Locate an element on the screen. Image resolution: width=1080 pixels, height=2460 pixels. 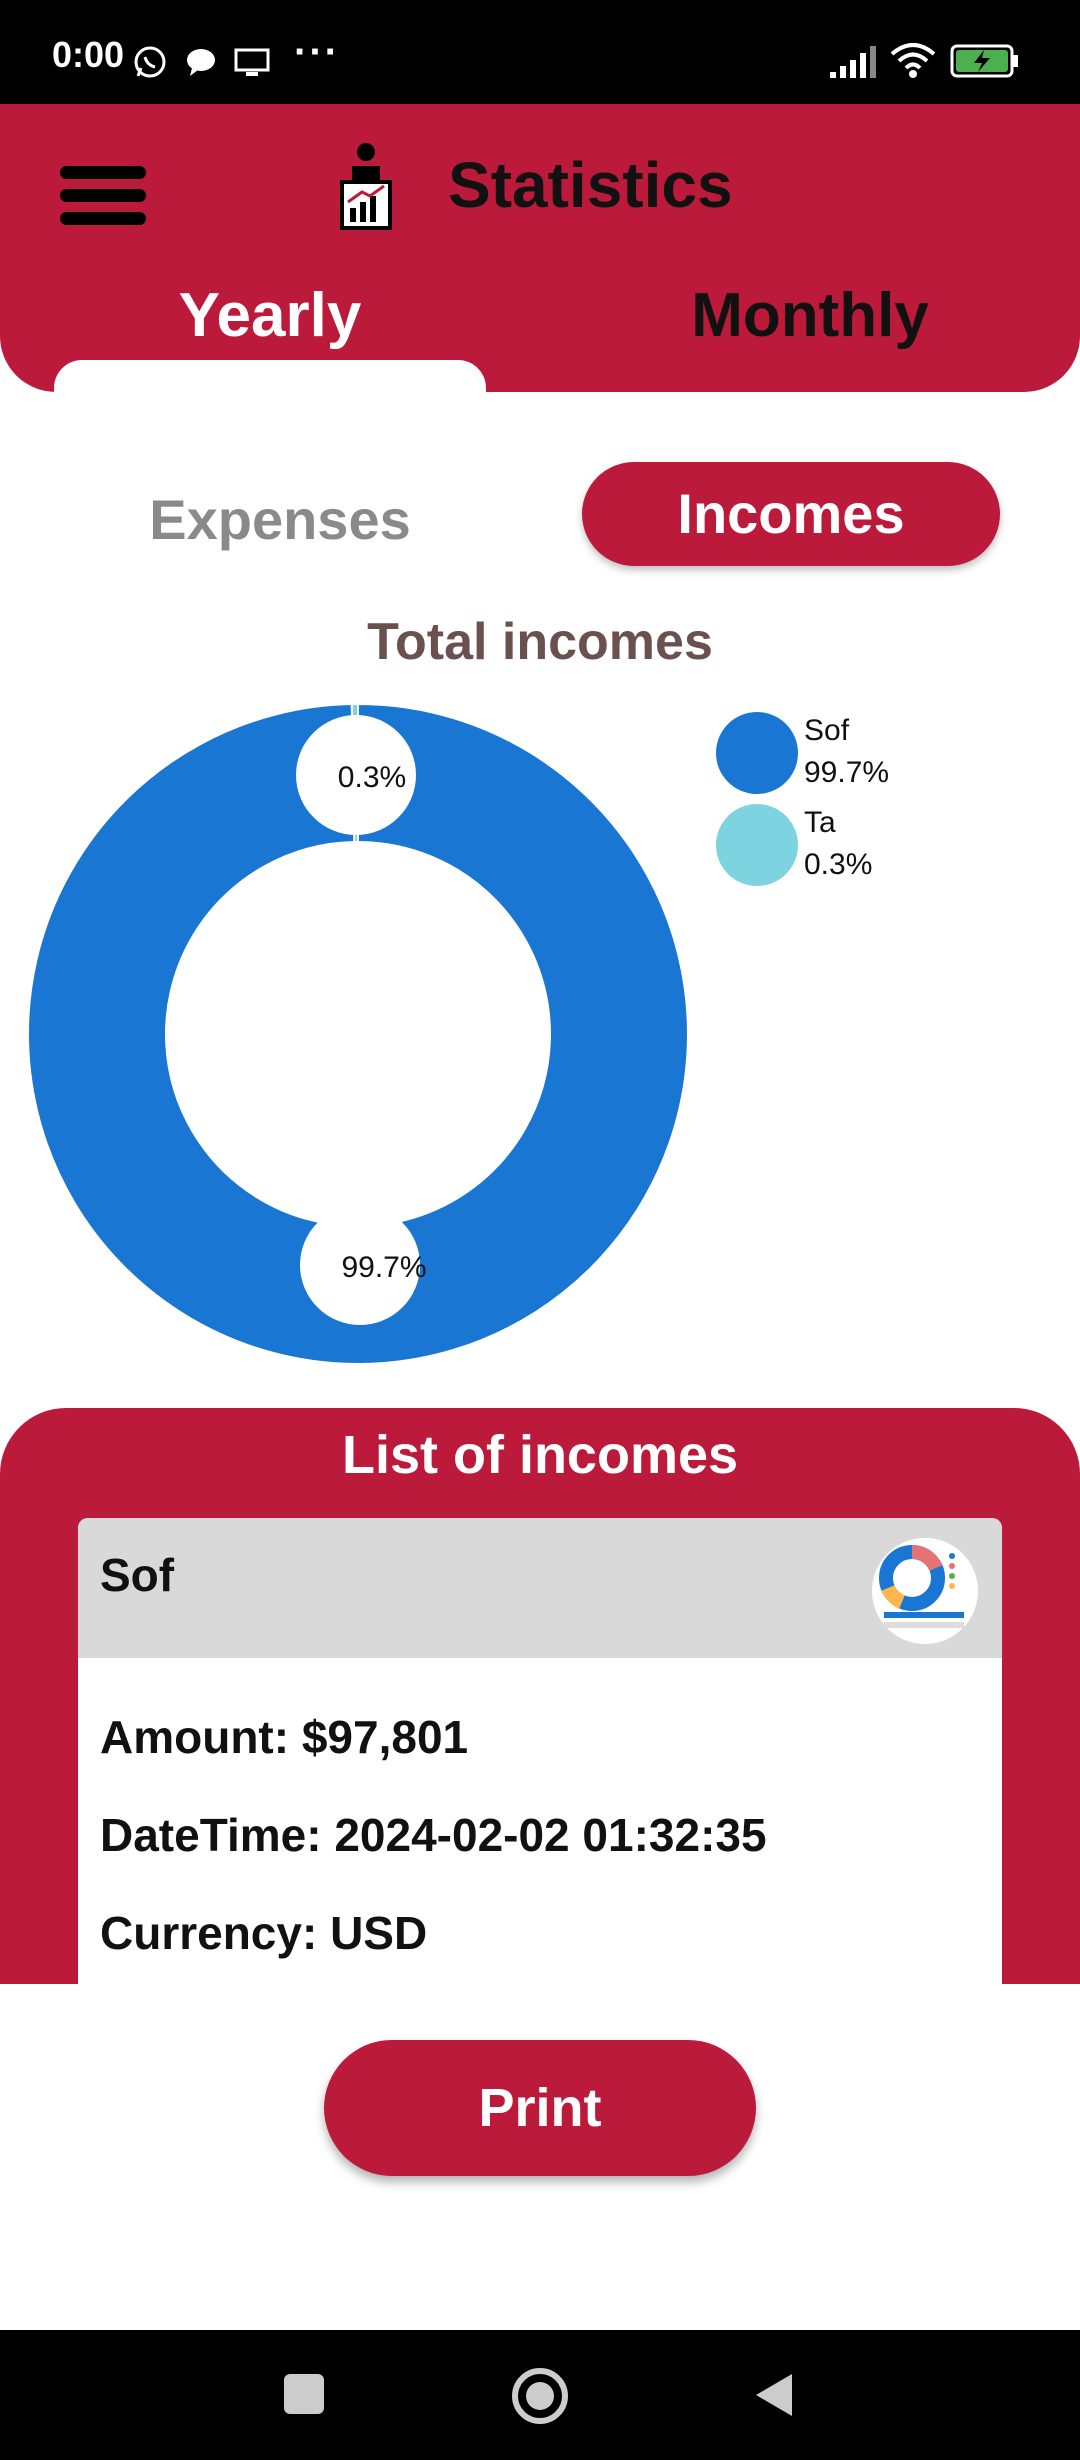
tab-selected-indicator is located at coordinates (270, 380).